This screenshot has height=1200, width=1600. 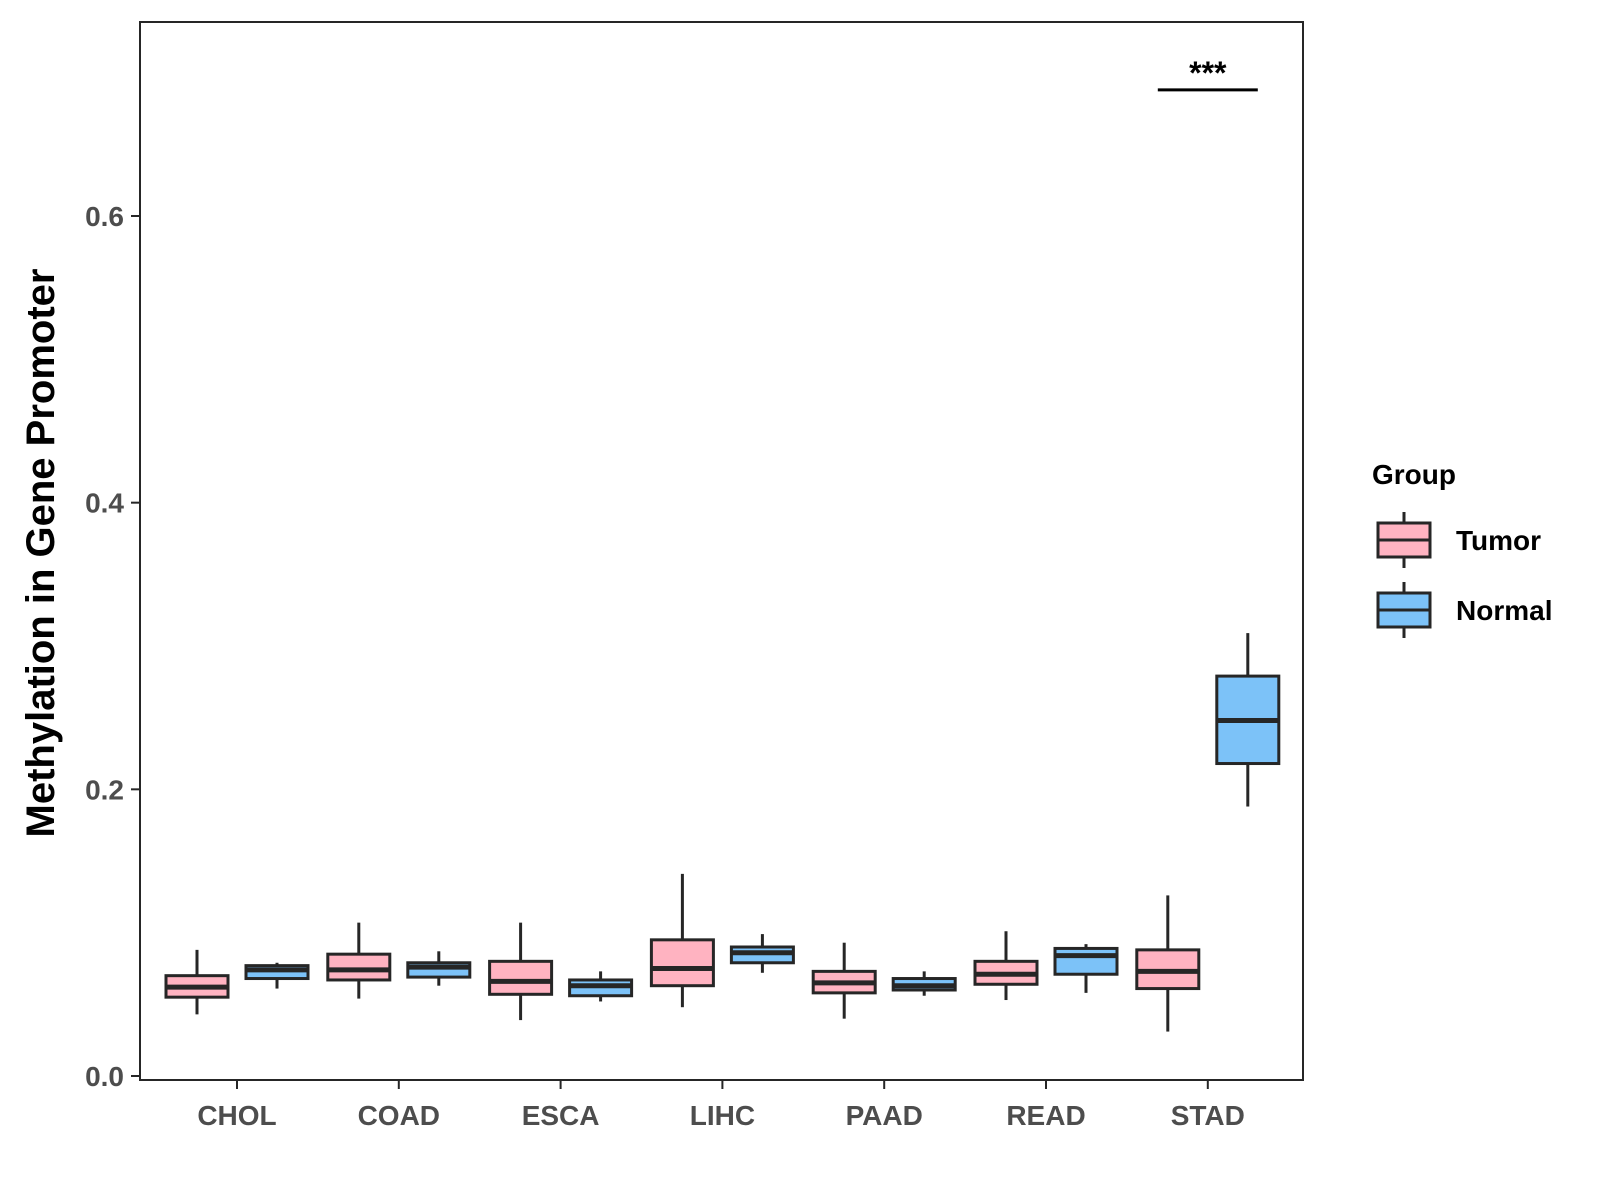 What do you see at coordinates (844, 980) in the screenshot?
I see `box-tumor-paad` at bounding box center [844, 980].